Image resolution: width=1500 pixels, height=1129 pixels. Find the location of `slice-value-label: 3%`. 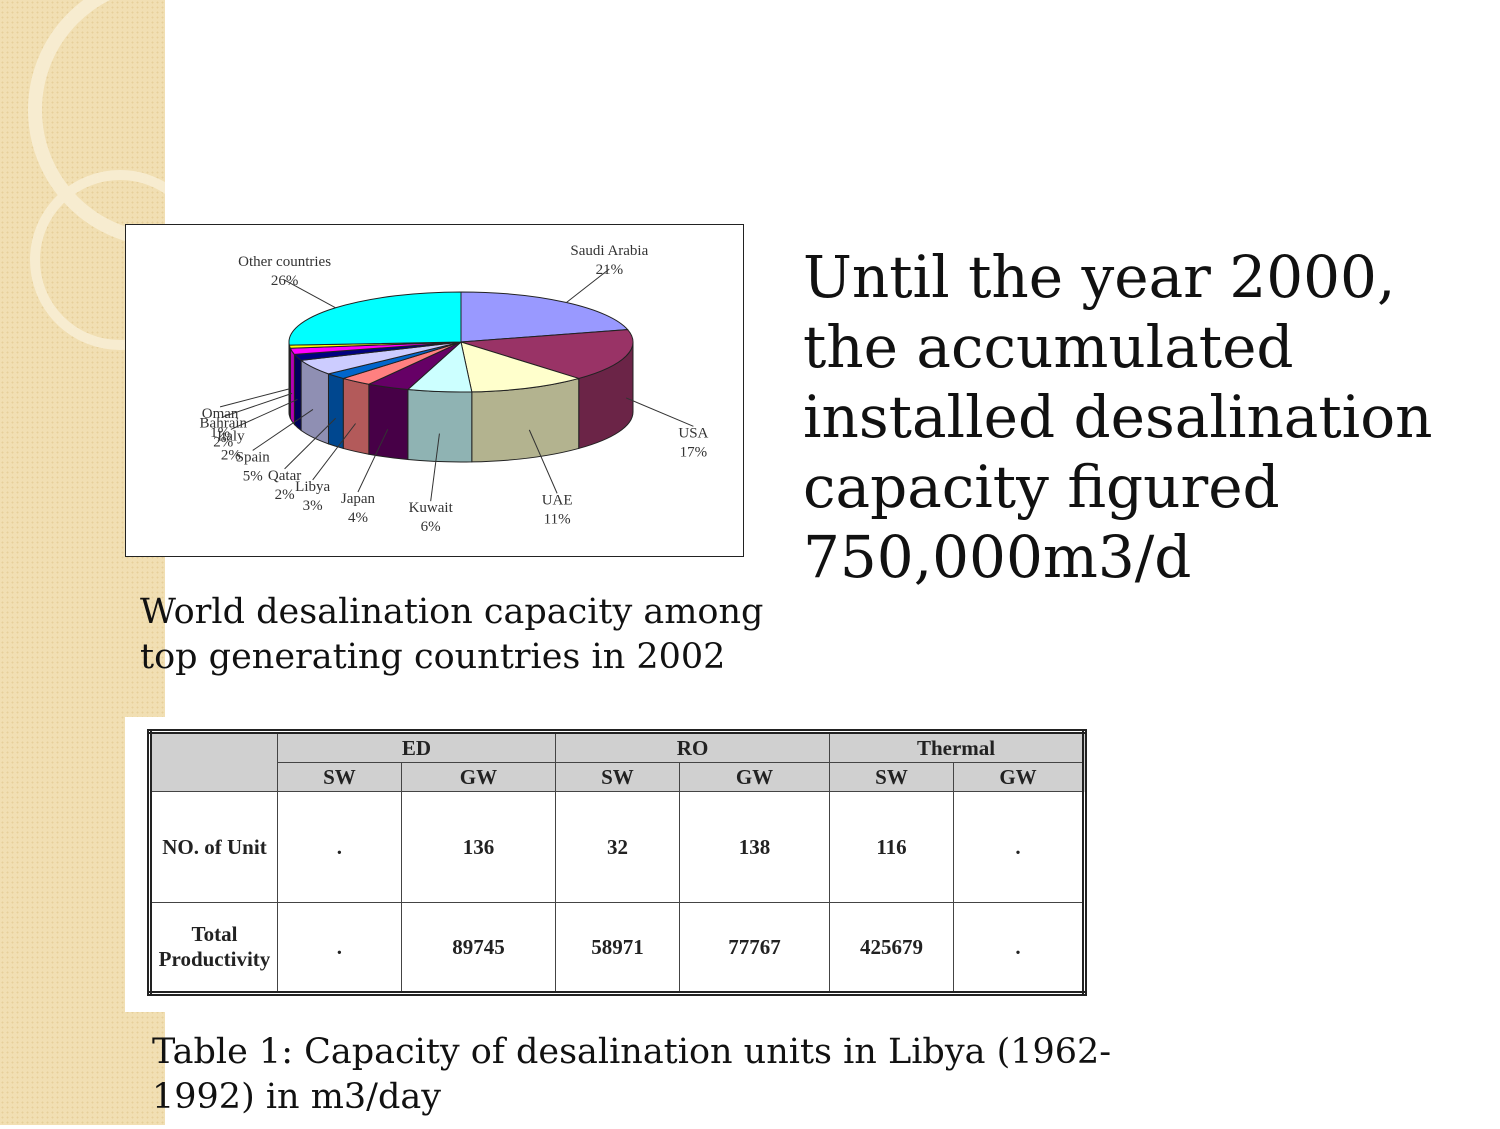

slice-value-label: 3% is located at coordinates (313, 506).